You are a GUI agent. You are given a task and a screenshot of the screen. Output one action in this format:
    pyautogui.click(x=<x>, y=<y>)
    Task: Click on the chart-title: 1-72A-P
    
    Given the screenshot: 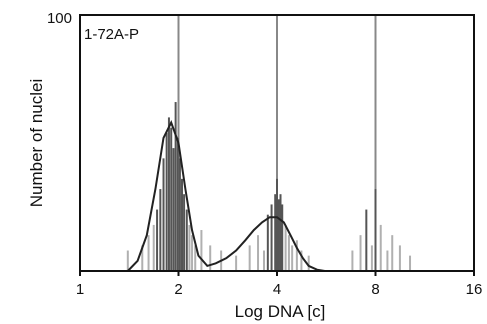 What is the action you would take?
    pyautogui.click(x=111, y=34)
    